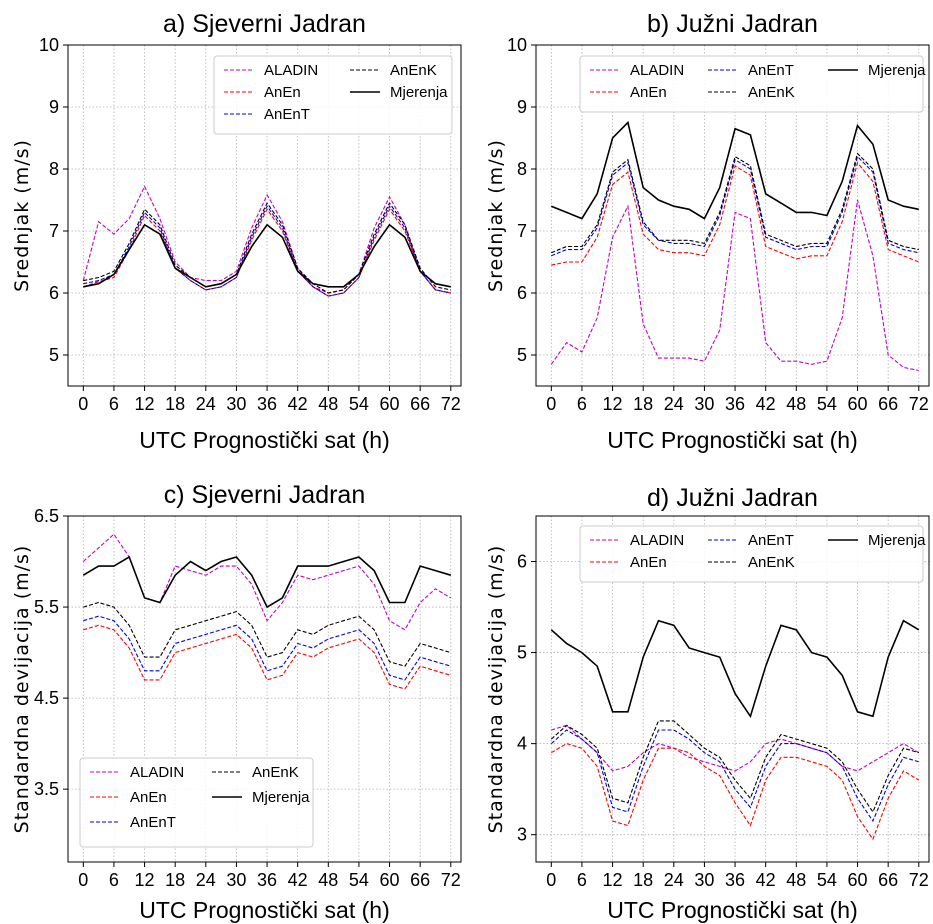 The width and height of the screenshot is (933, 924). I want to click on y-tick-label: 3, so click(522, 835).